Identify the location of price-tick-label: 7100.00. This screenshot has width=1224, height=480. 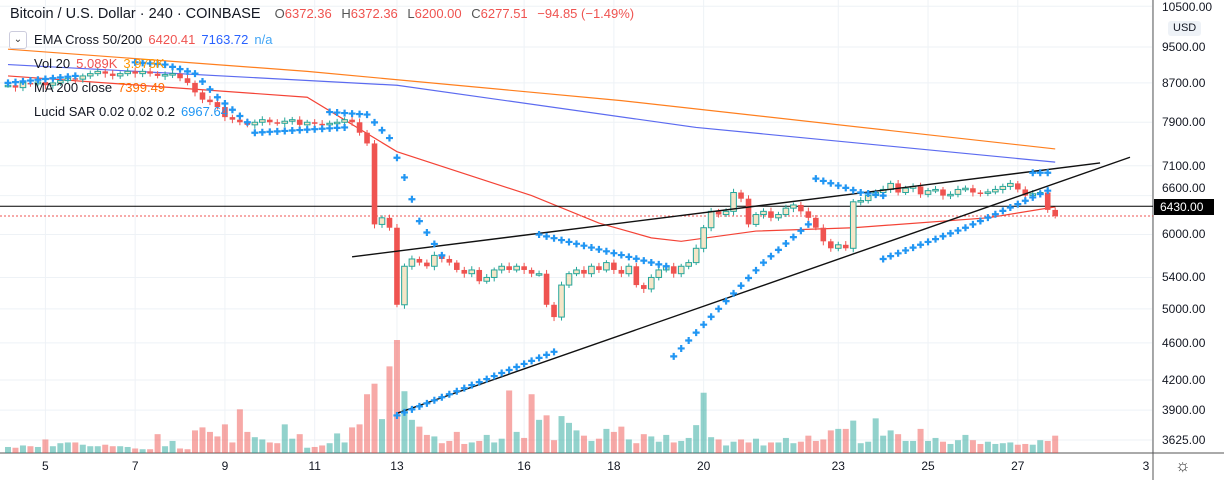
(1184, 165).